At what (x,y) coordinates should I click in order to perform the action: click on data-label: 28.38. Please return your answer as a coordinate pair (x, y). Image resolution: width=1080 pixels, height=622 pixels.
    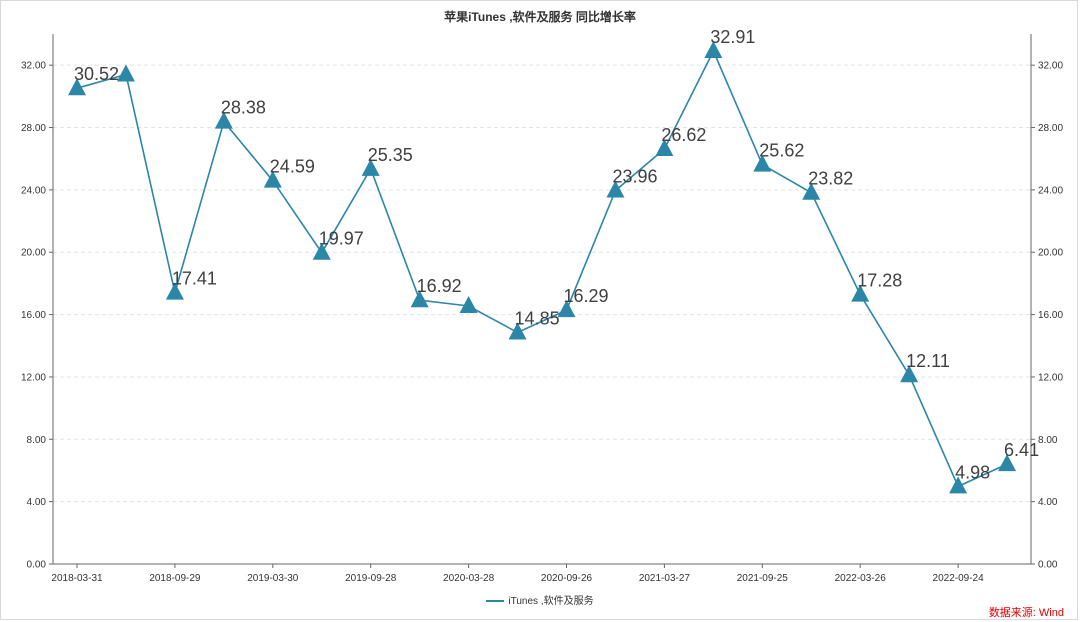
    Looking at the image, I should click on (243, 108).